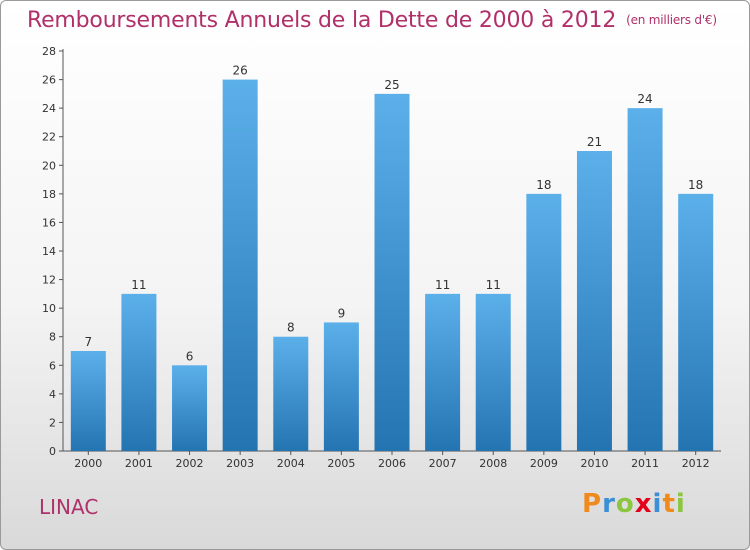 This screenshot has height=550, width=750. Describe the element at coordinates (443, 463) in the screenshot. I see `x-tick-label: 2007` at that location.